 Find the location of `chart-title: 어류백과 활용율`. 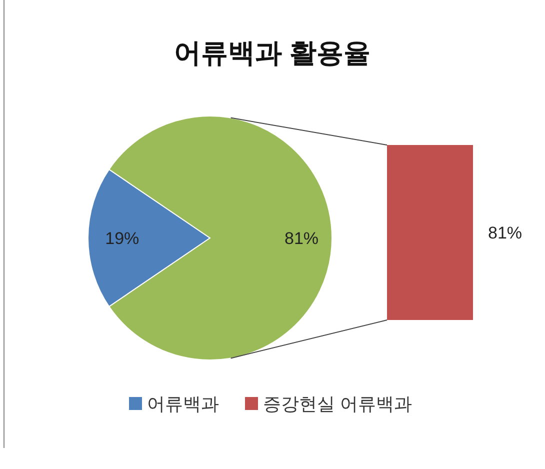

chart-title: 어류백과 활용율 is located at coordinates (272, 53).